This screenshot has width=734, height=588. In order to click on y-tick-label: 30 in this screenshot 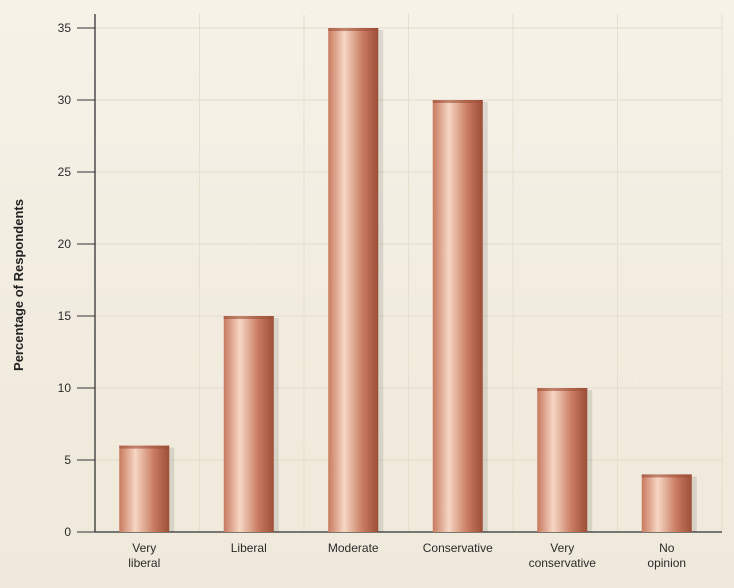, I will do `click(65, 100)`.